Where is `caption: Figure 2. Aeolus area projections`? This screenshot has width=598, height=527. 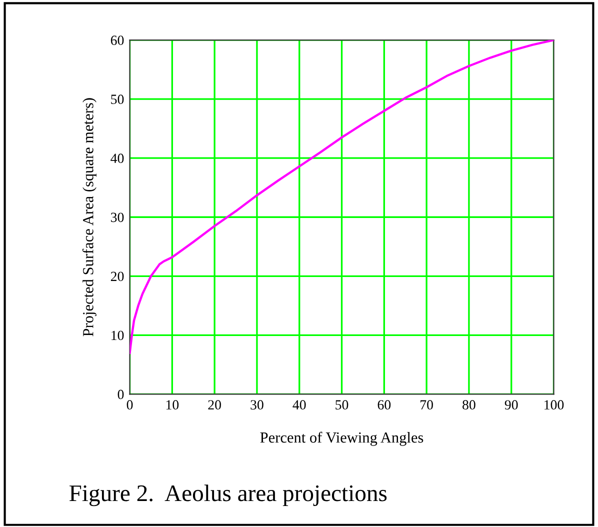 caption: Figure 2. Aeolus area projections is located at coordinates (228, 495).